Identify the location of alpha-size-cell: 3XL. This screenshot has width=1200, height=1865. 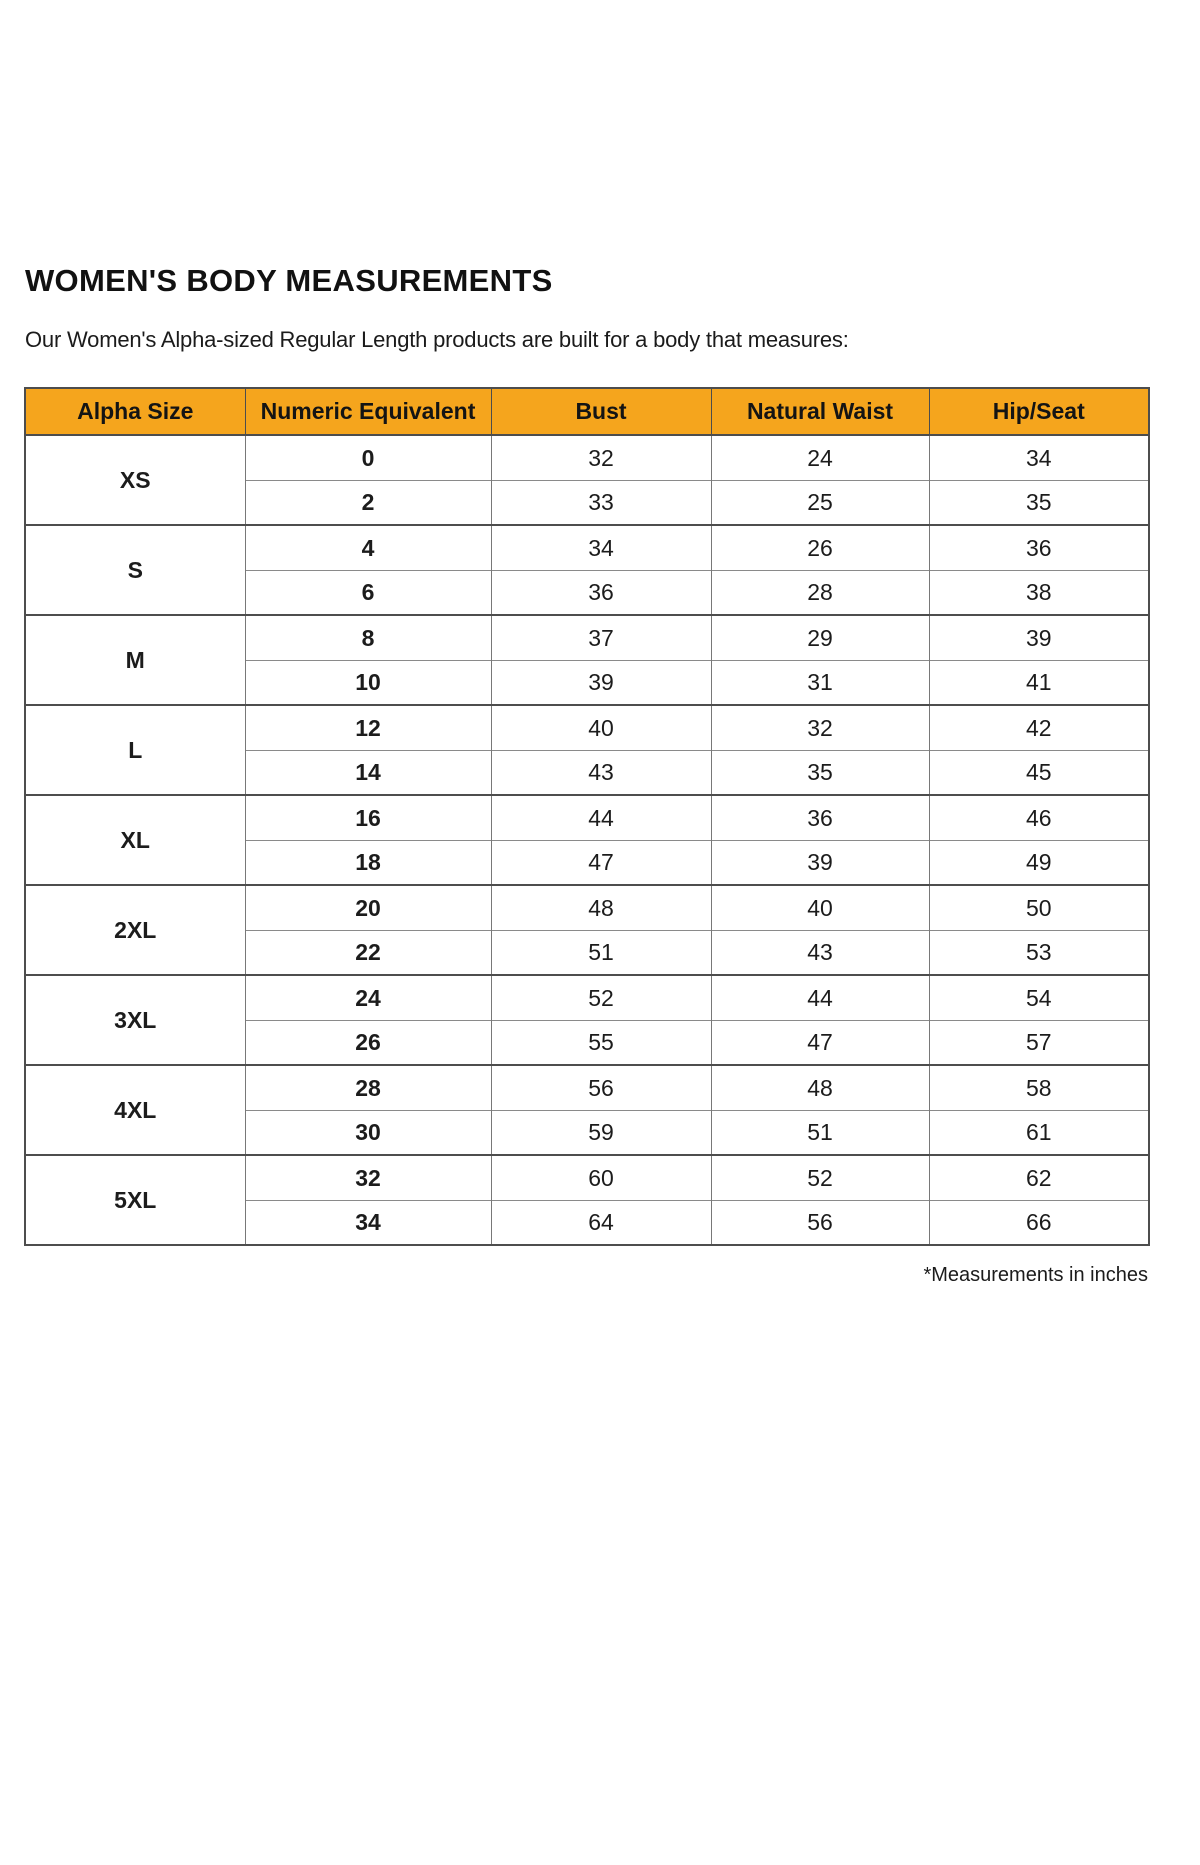
(135, 1020).